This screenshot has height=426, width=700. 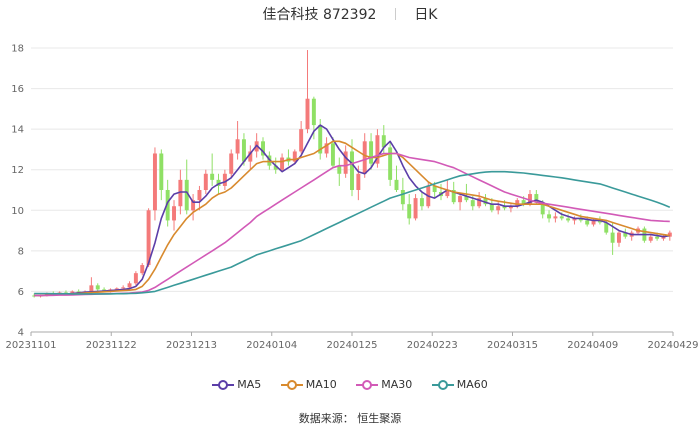 I want to click on y-tick-label: 12, so click(x=17, y=170).